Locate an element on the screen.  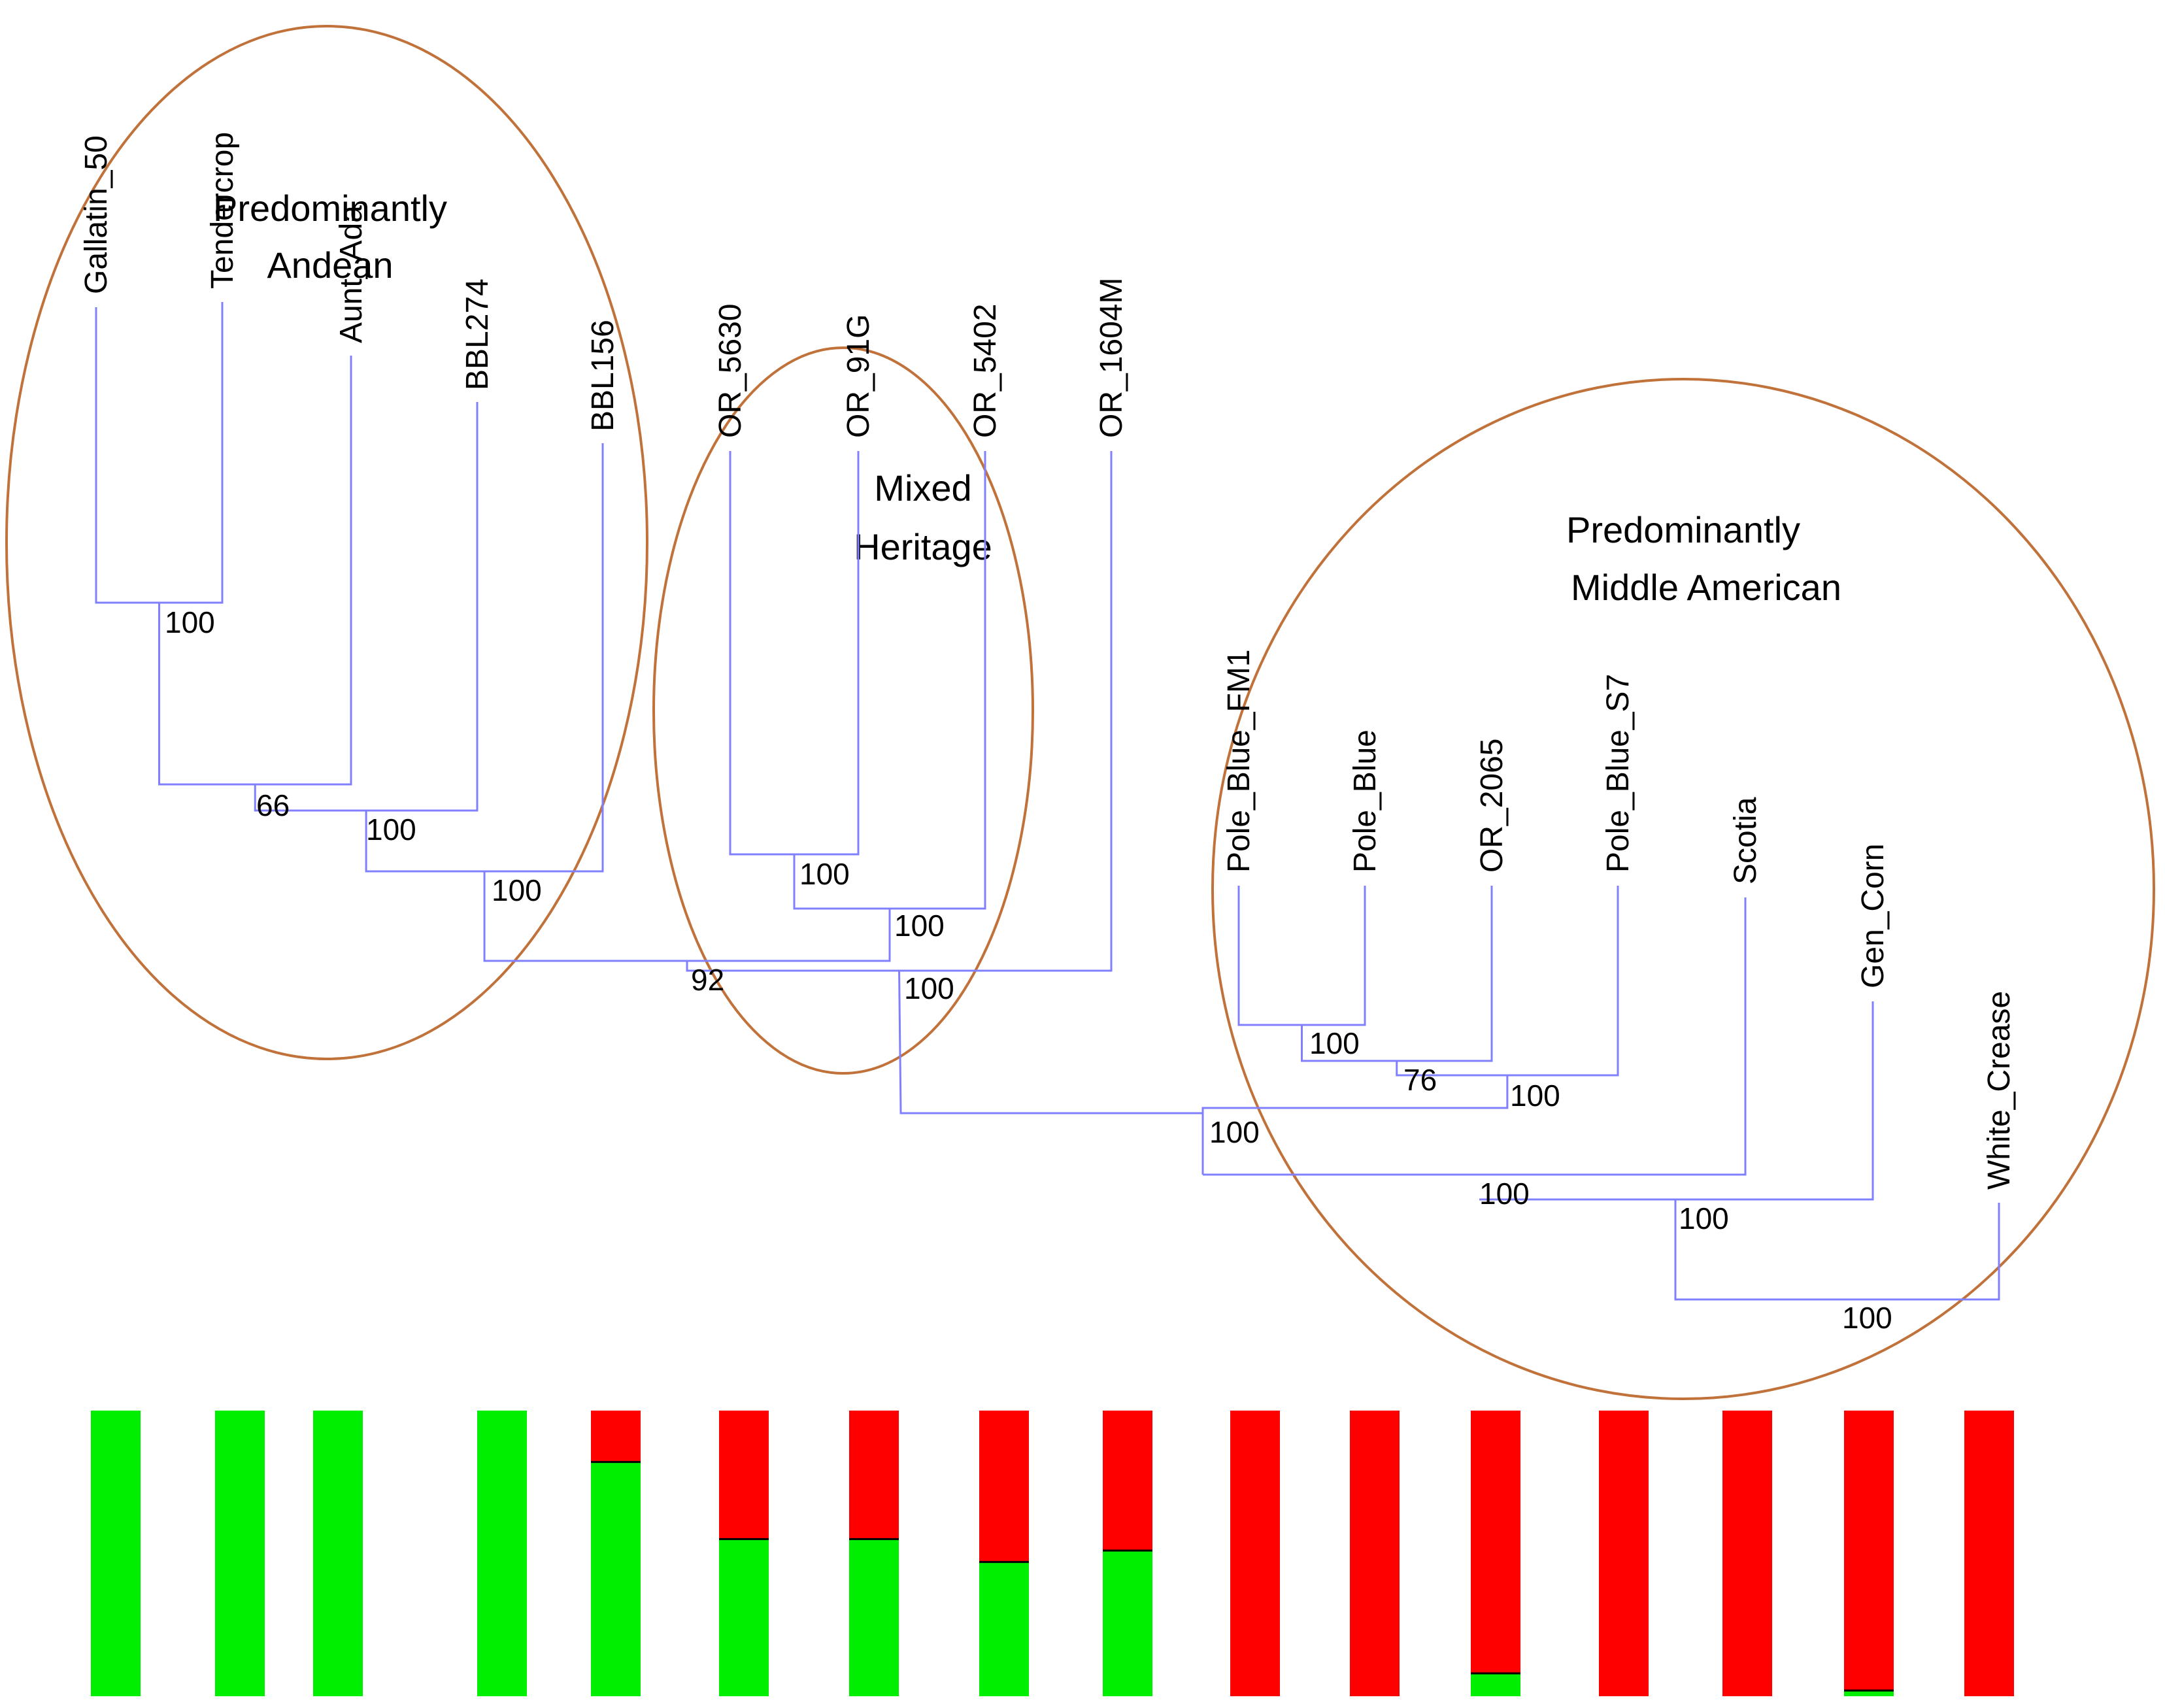
bar-middle-american-scotia is located at coordinates (1747, 1553).